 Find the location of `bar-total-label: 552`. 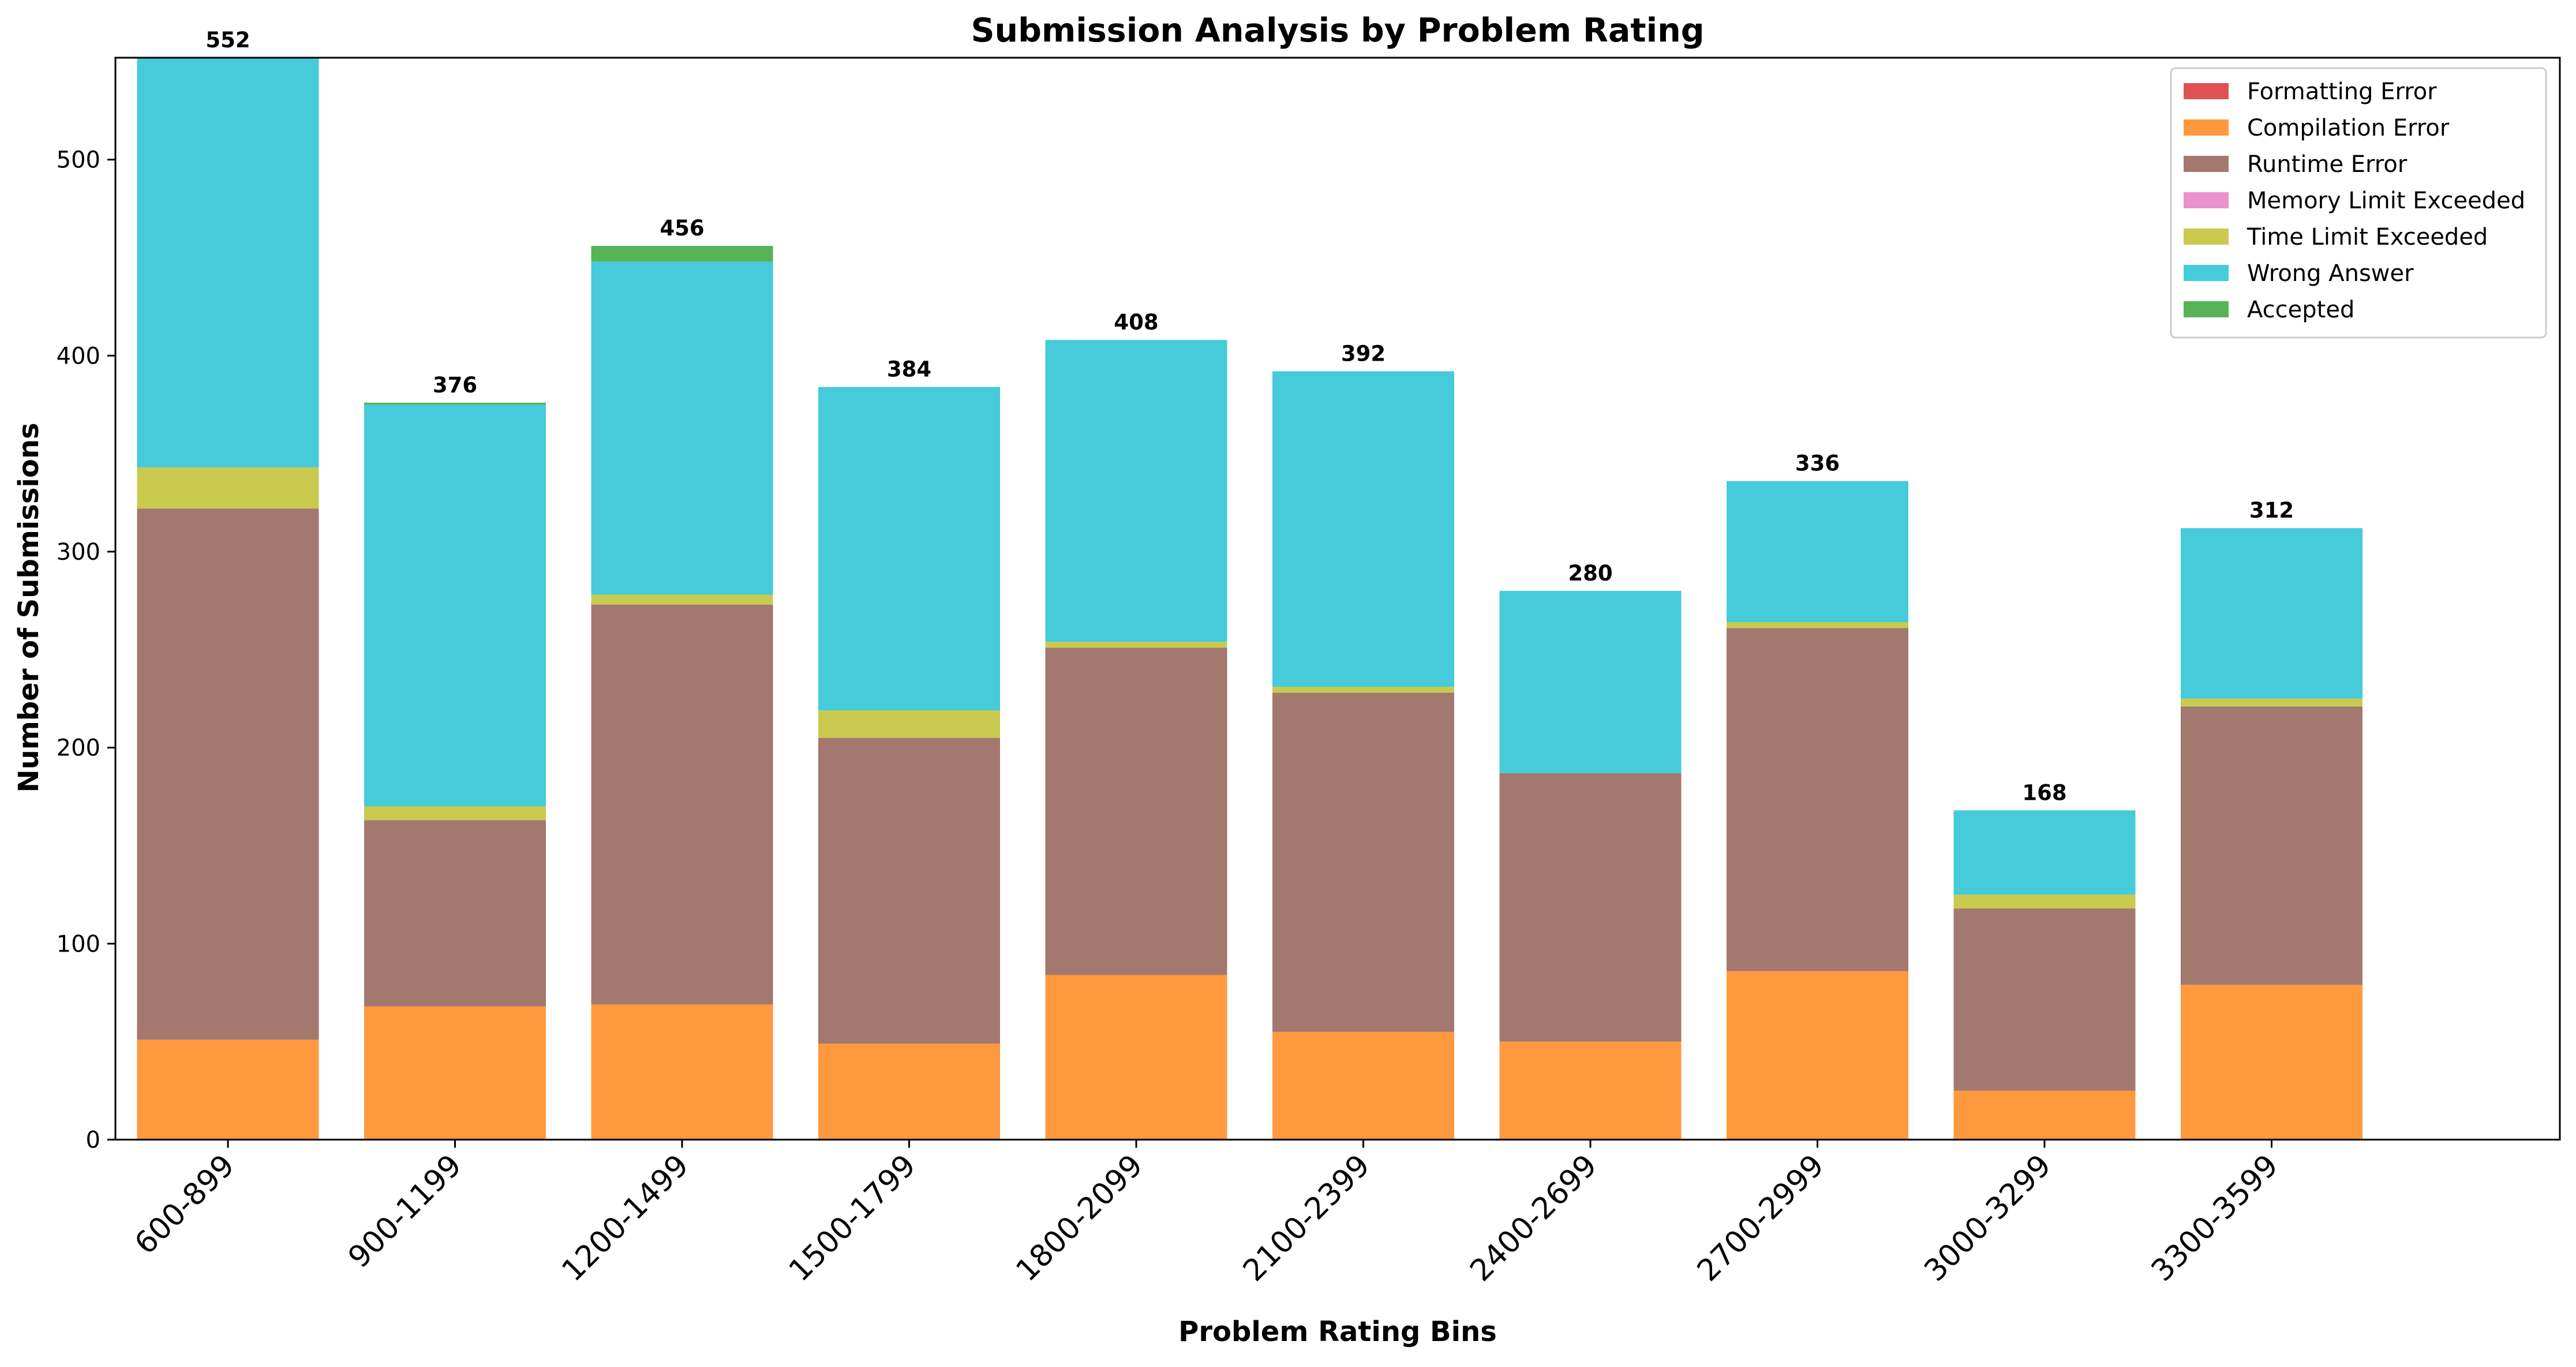

bar-total-label: 552 is located at coordinates (227, 41).